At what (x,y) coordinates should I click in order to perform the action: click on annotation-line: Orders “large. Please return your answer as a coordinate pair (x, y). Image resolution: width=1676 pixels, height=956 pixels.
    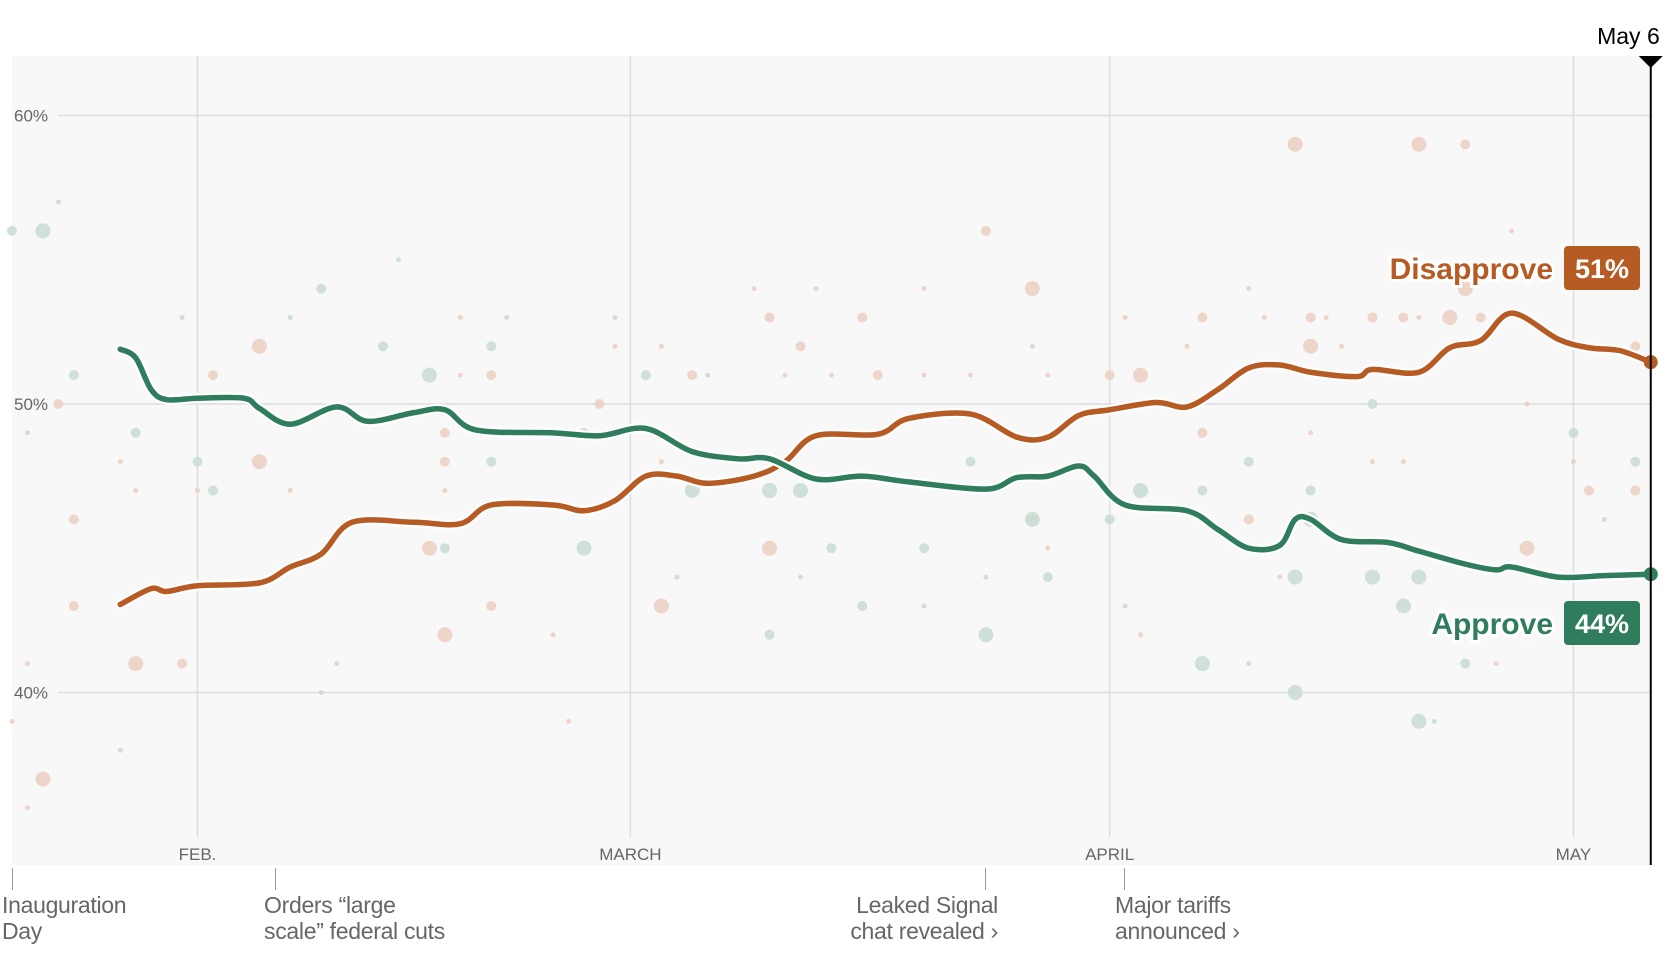
    Looking at the image, I should click on (330, 905).